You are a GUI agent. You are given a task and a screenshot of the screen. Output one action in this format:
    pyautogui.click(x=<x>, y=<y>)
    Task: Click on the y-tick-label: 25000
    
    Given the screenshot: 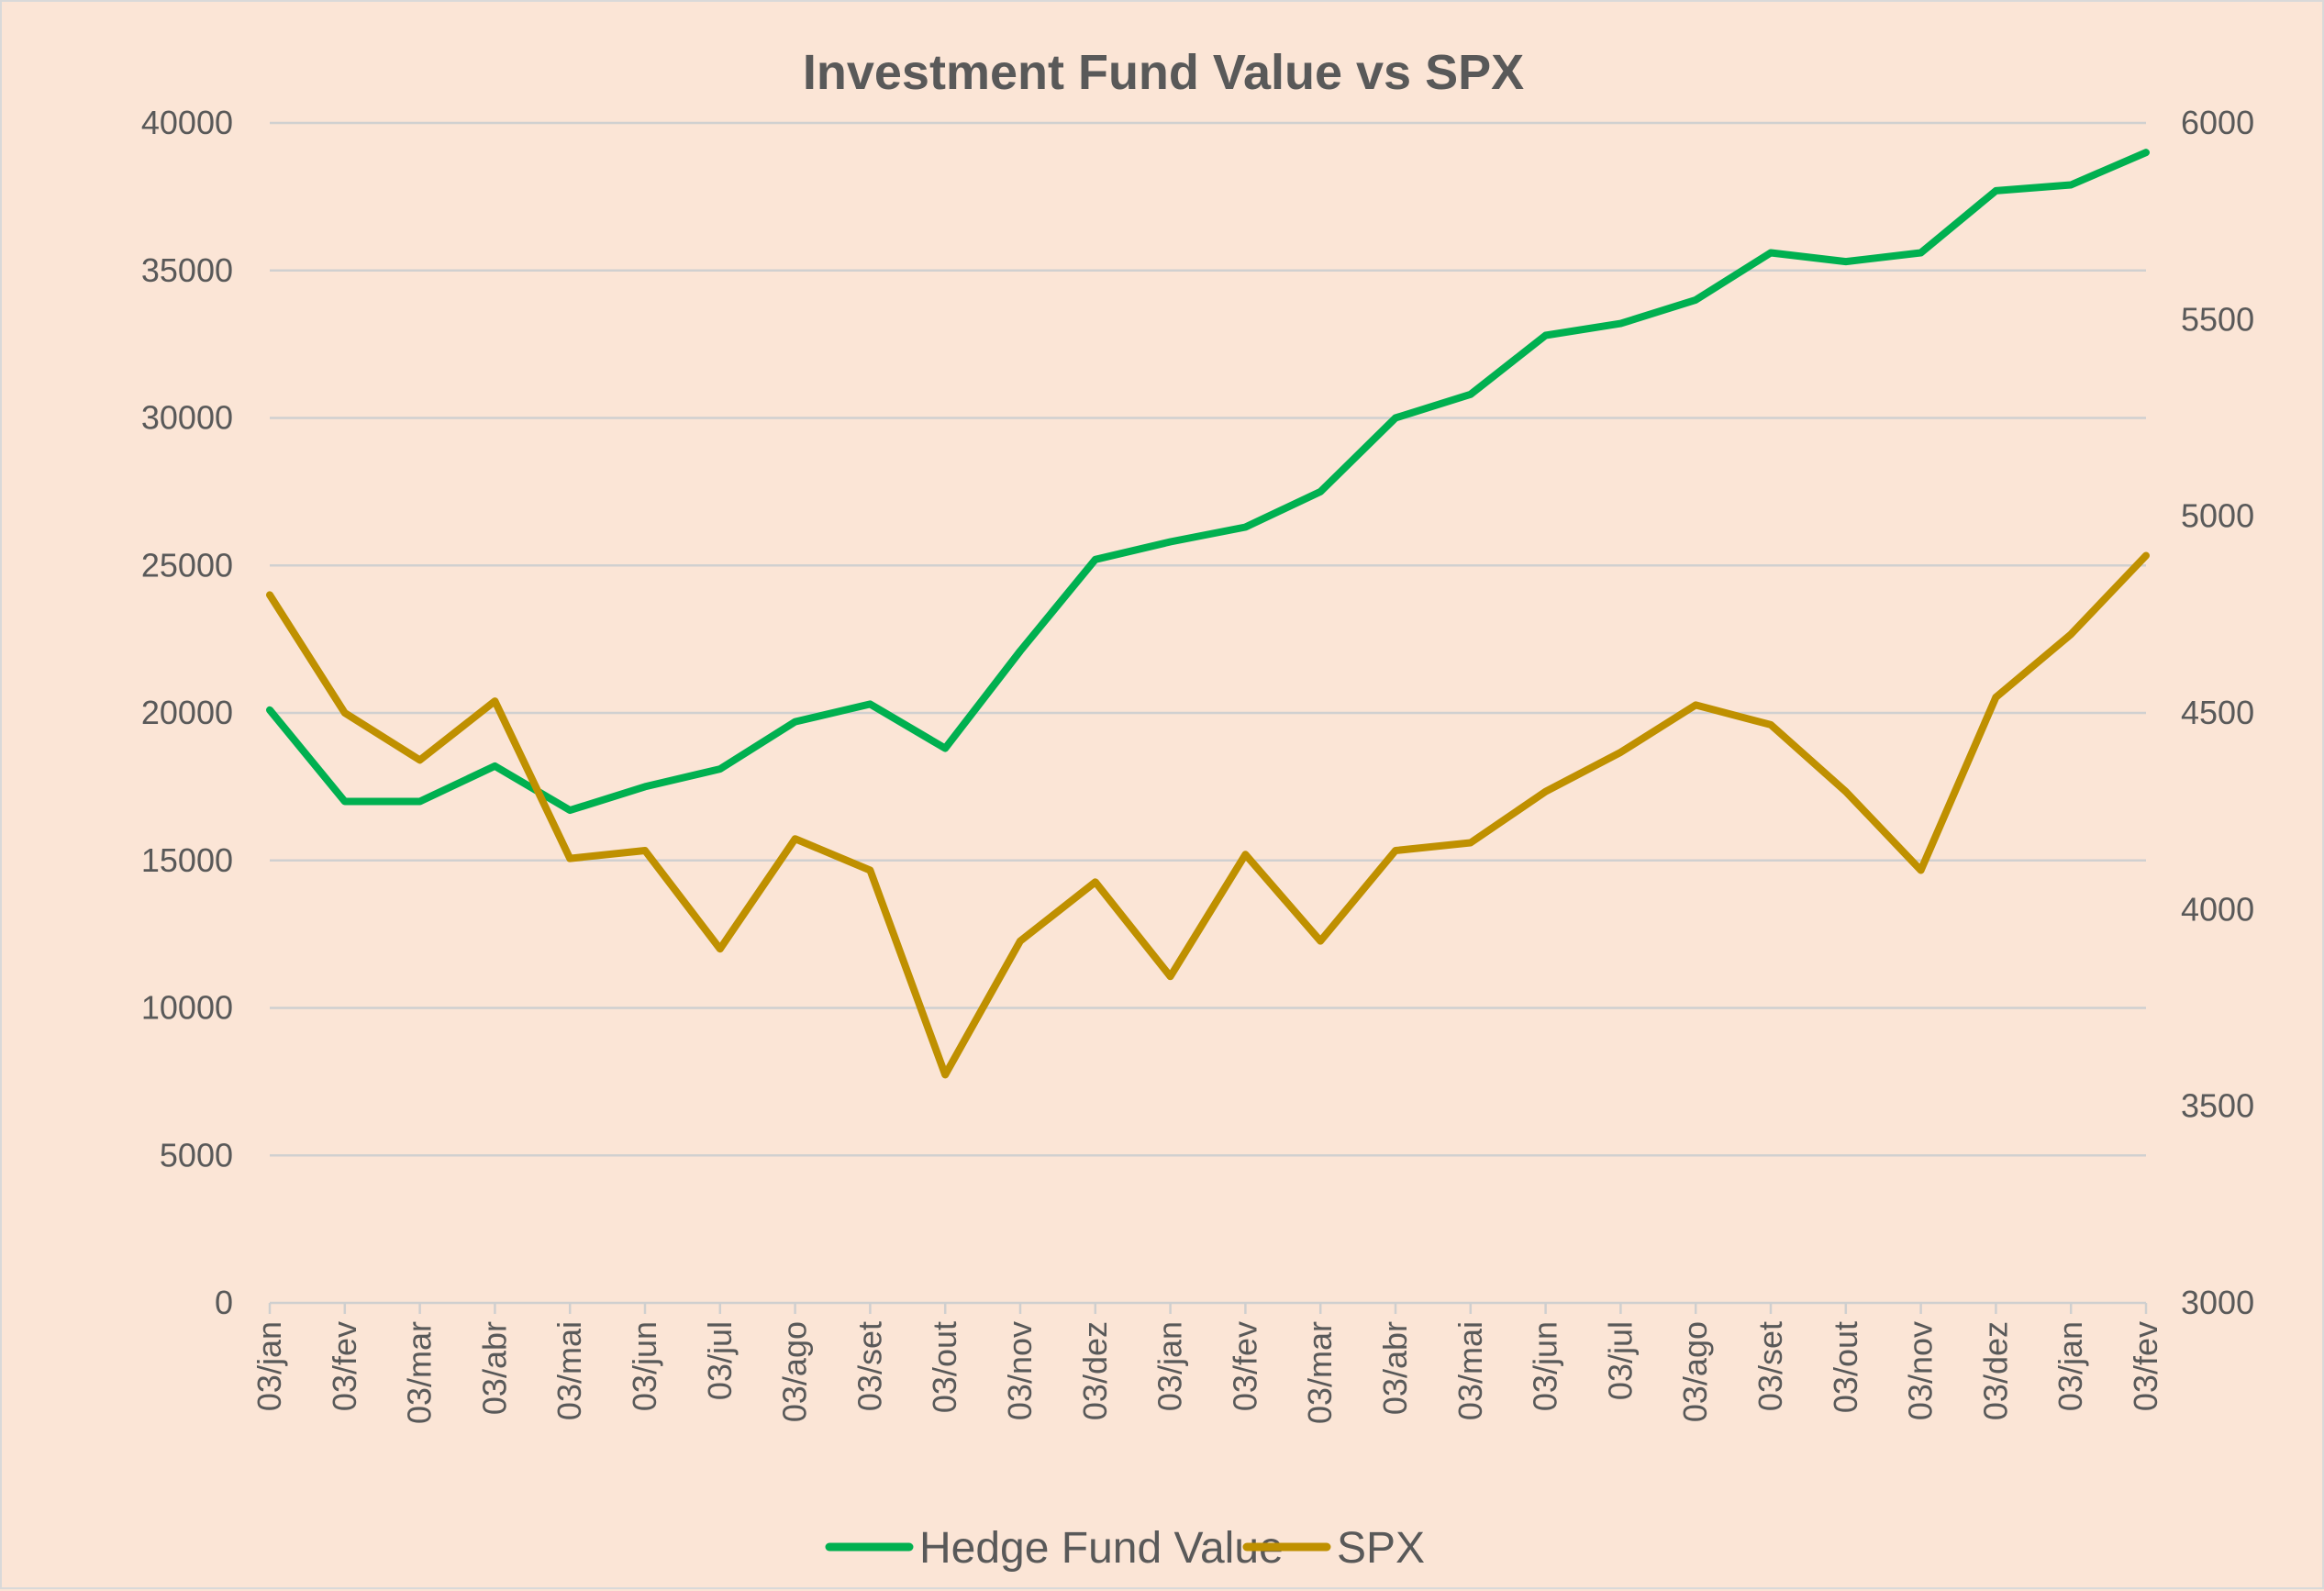 What is the action you would take?
    pyautogui.click(x=187, y=565)
    